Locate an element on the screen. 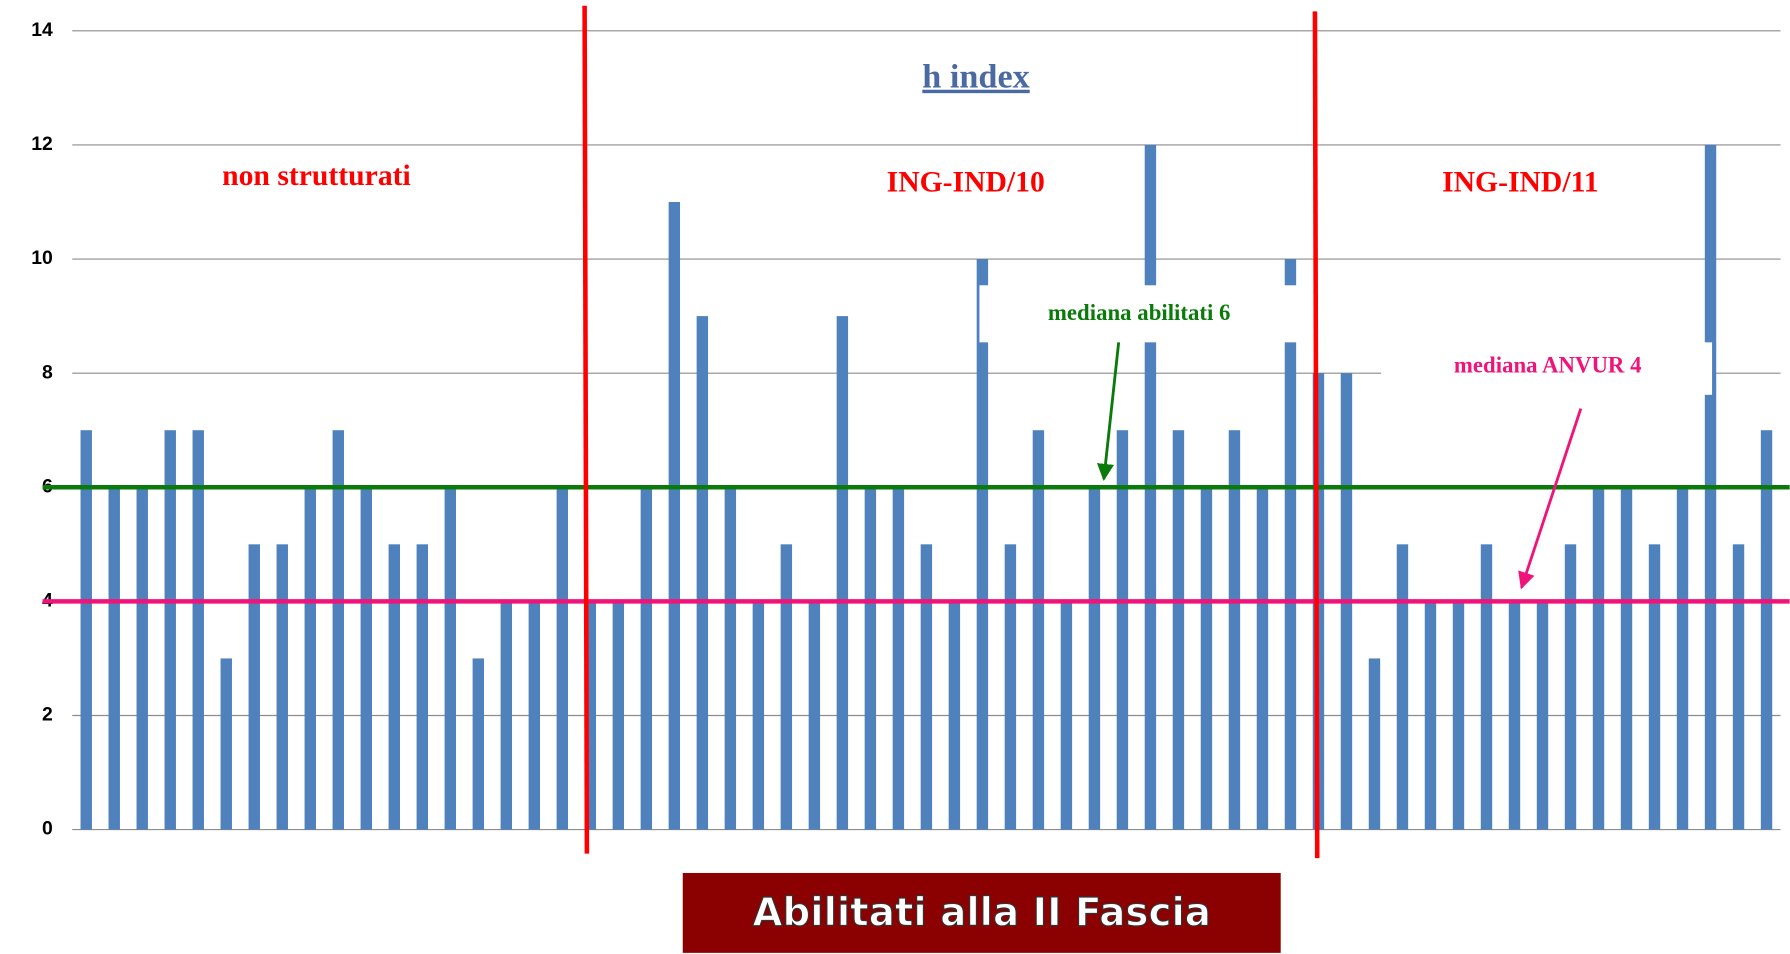 The width and height of the screenshot is (1790, 954). y-tick-label: 10 is located at coordinates (42, 258).